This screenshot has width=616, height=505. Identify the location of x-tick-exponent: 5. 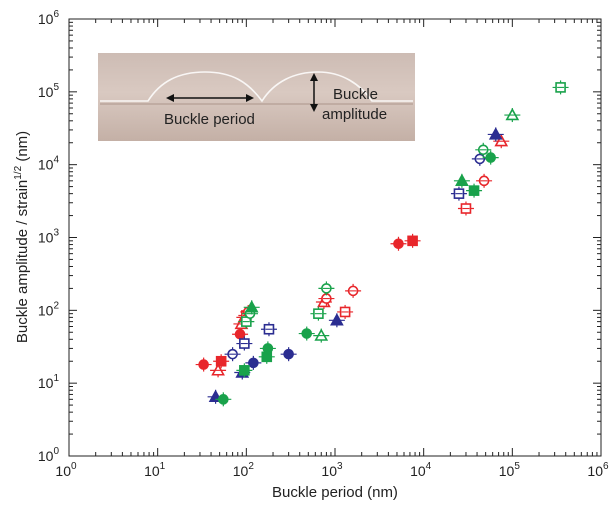
(517, 466).